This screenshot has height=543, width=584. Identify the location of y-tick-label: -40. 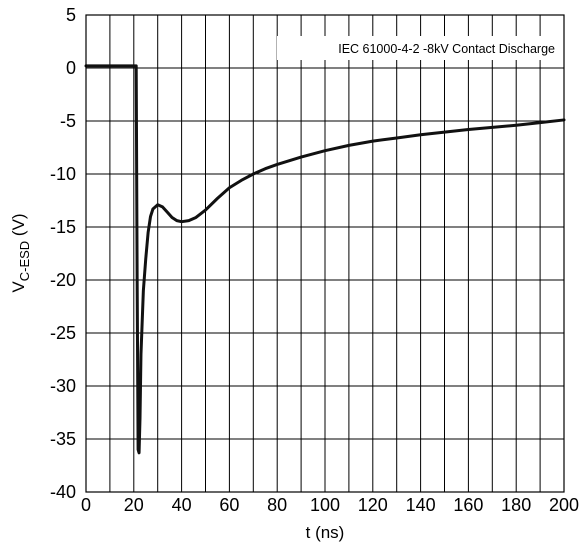
(63, 492).